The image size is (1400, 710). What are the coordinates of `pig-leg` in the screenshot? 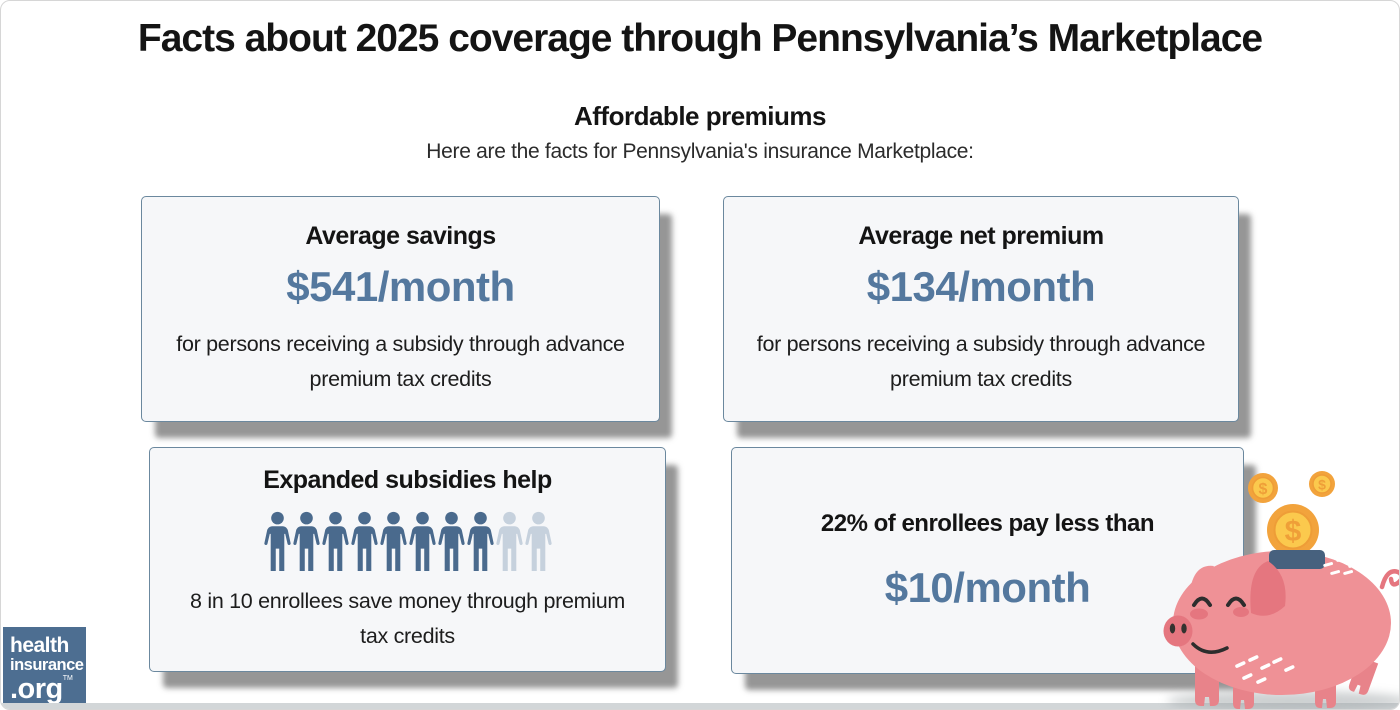 It's located at (1363, 675).